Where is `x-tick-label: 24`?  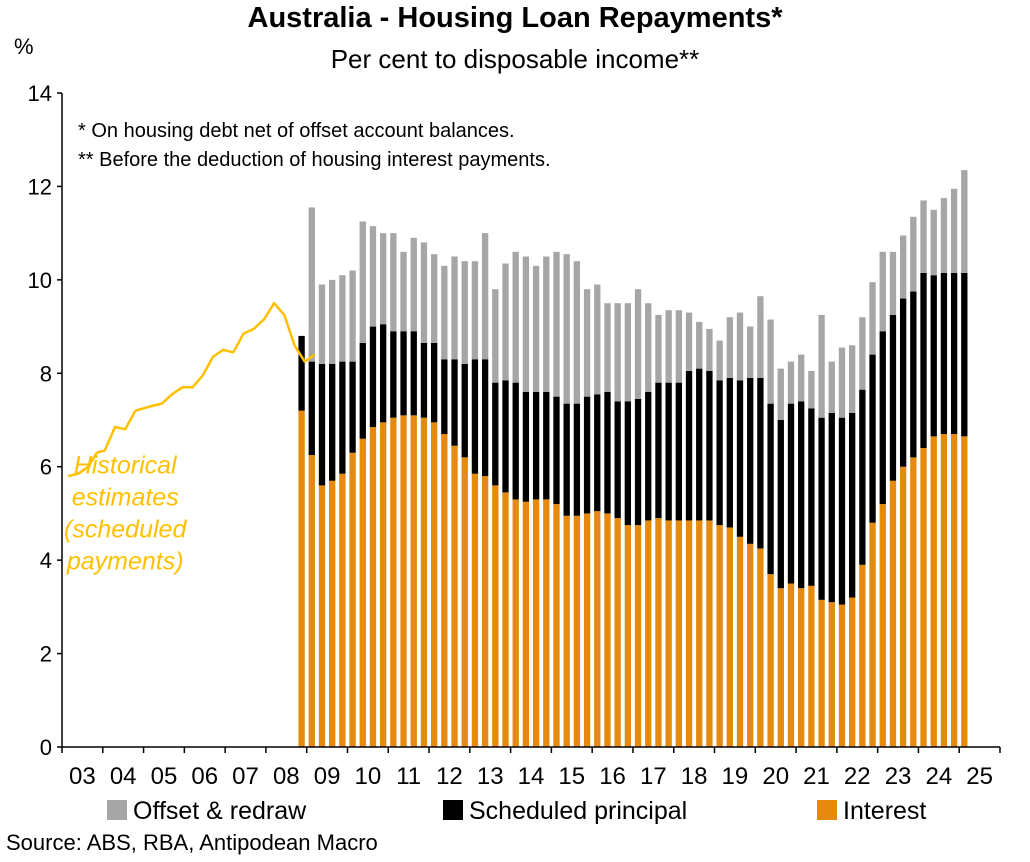
x-tick-label: 24 is located at coordinates (938, 776).